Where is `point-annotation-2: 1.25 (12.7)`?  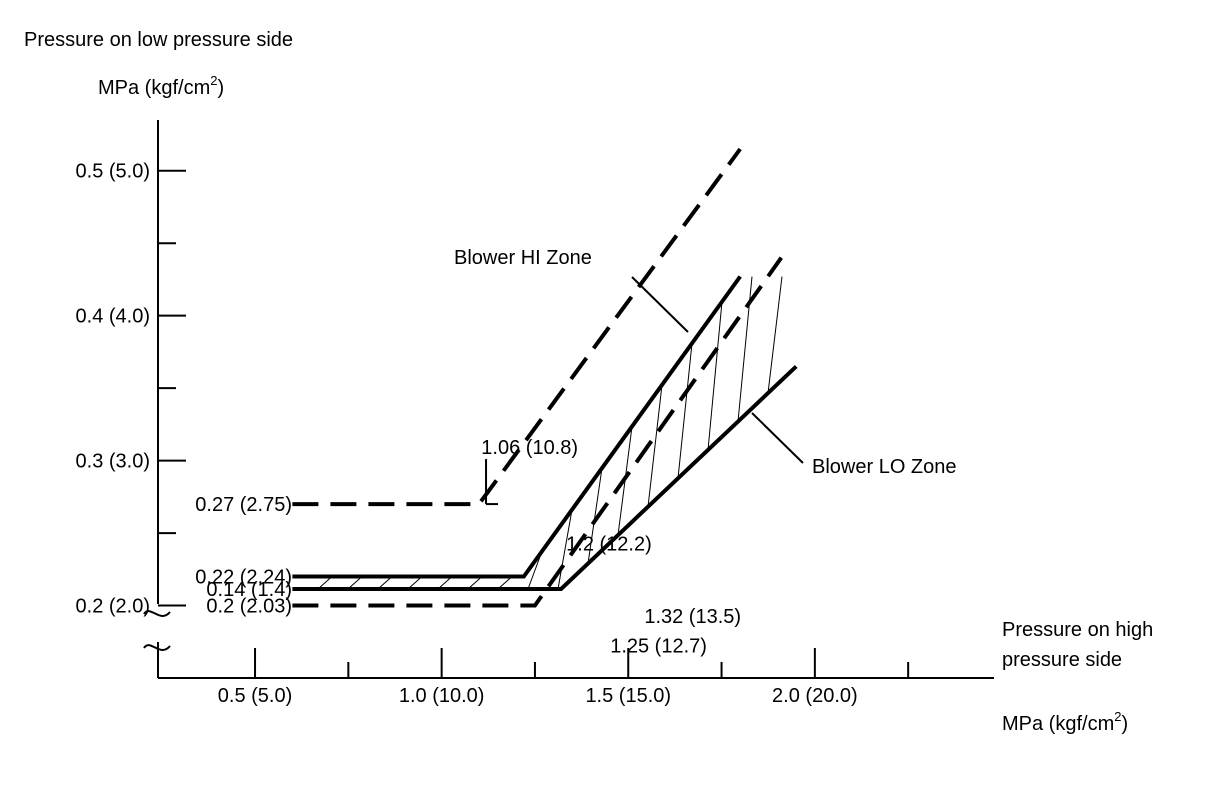 point-annotation-2: 1.25 (12.7) is located at coordinates (658, 647).